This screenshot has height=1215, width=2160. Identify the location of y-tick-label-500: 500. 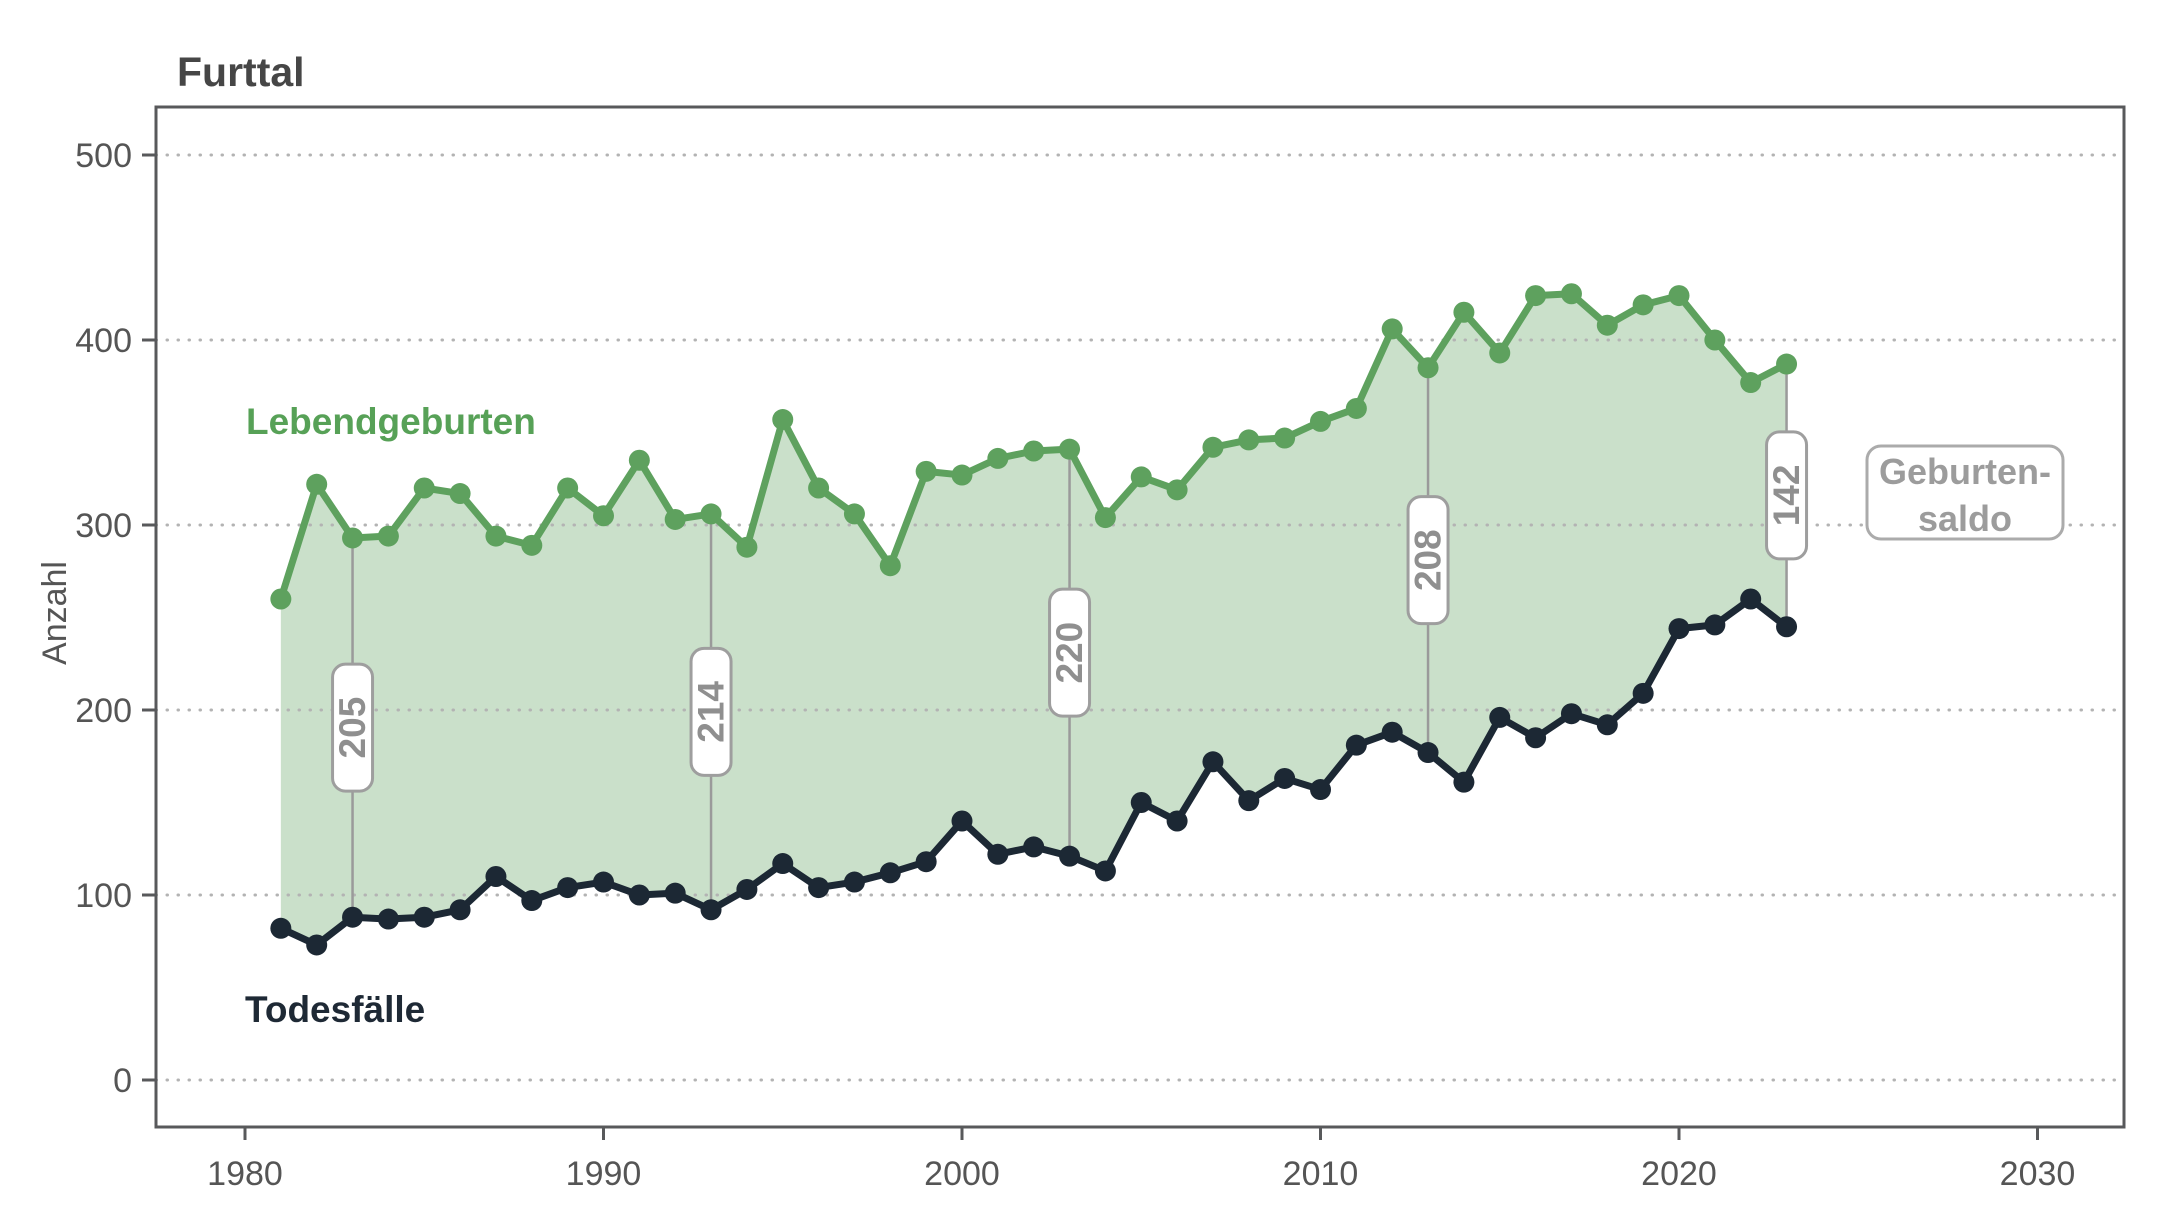
(103, 156).